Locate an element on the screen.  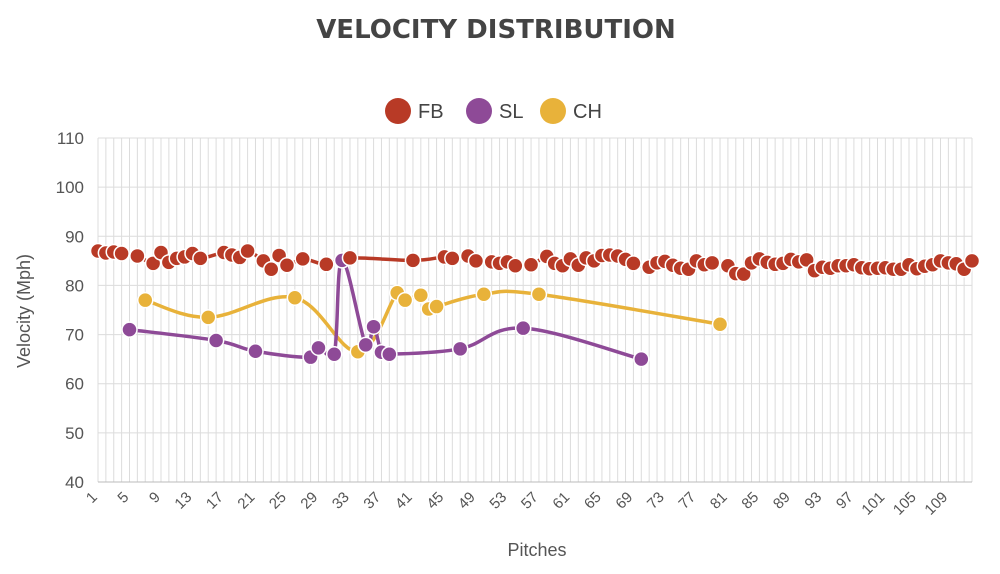
y-tick-label: 40 is located at coordinates (74, 482).